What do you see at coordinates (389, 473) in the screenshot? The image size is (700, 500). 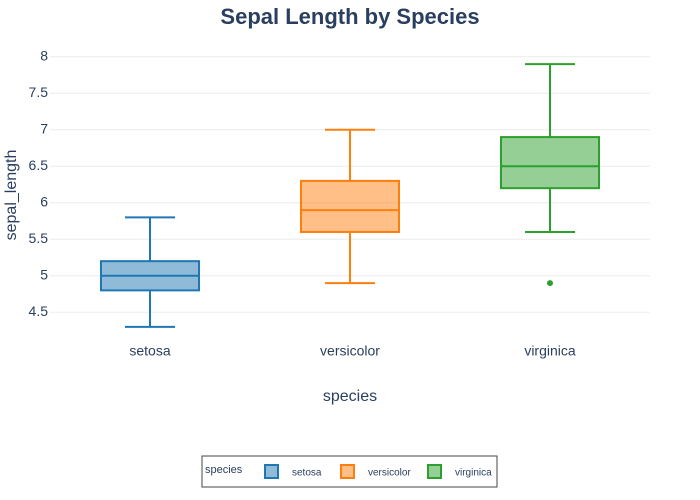 I see `legend-label: versicolor` at bounding box center [389, 473].